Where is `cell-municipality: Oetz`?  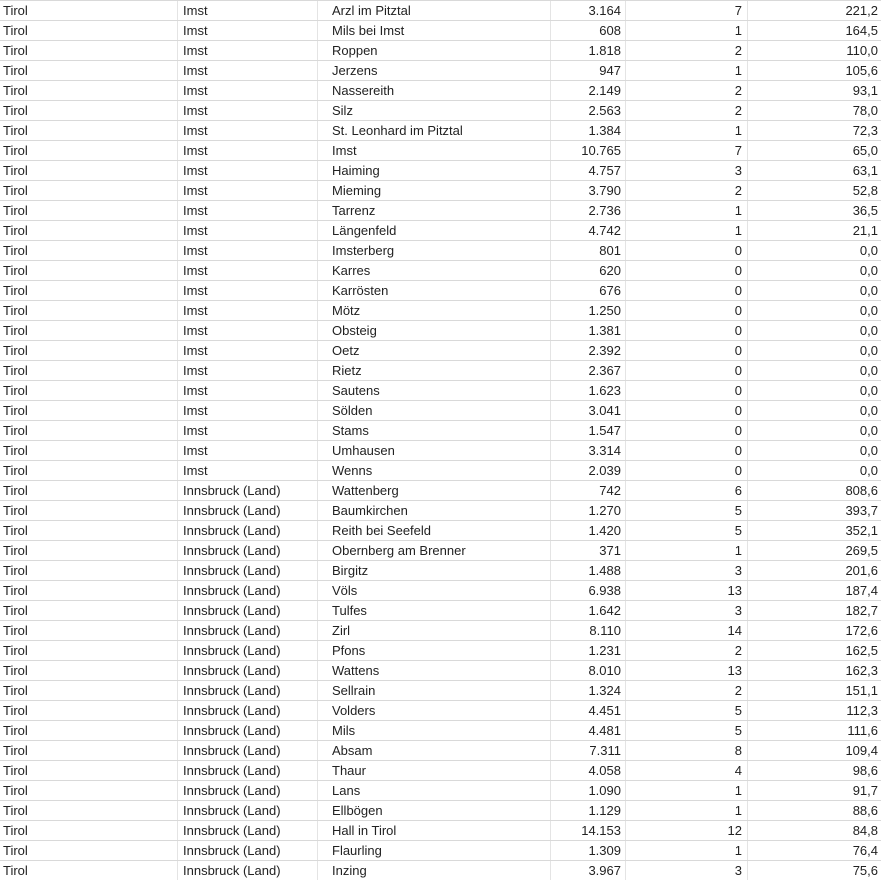 cell-municipality: Oetz is located at coordinates (434, 350).